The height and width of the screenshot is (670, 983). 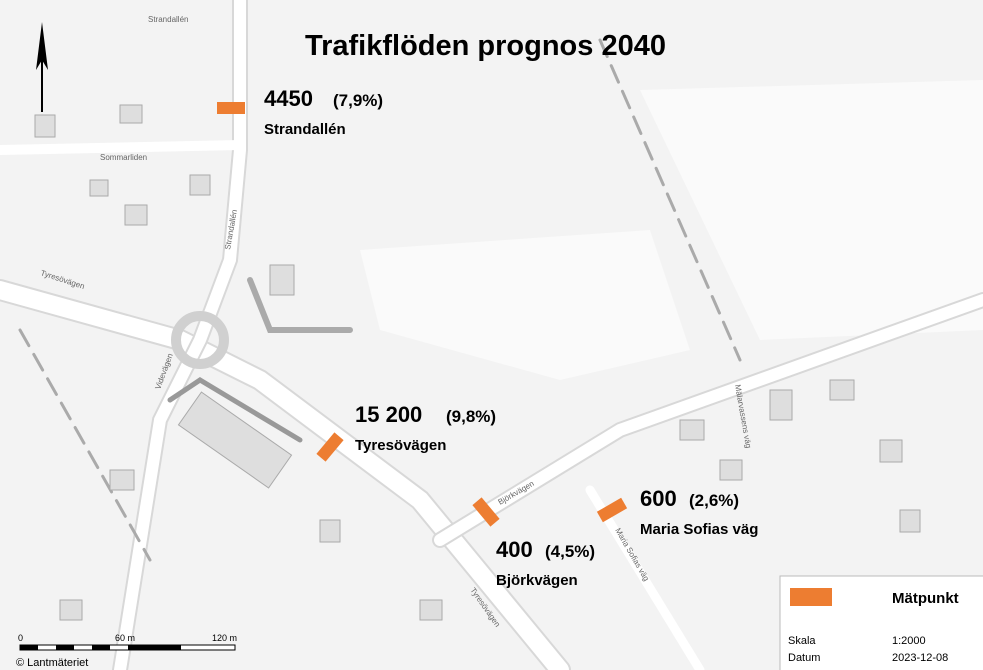 What do you see at coordinates (471, 416) in the screenshot?
I see `flow-share: (9,8%)` at bounding box center [471, 416].